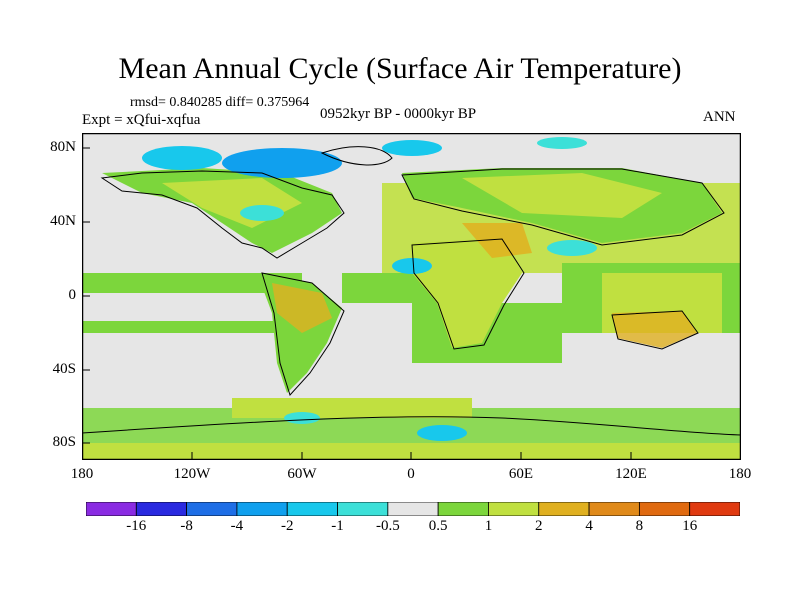 The height and width of the screenshot is (600, 800). What do you see at coordinates (82, 474) in the screenshot?
I see `lon-label-180w: 180` at bounding box center [82, 474].